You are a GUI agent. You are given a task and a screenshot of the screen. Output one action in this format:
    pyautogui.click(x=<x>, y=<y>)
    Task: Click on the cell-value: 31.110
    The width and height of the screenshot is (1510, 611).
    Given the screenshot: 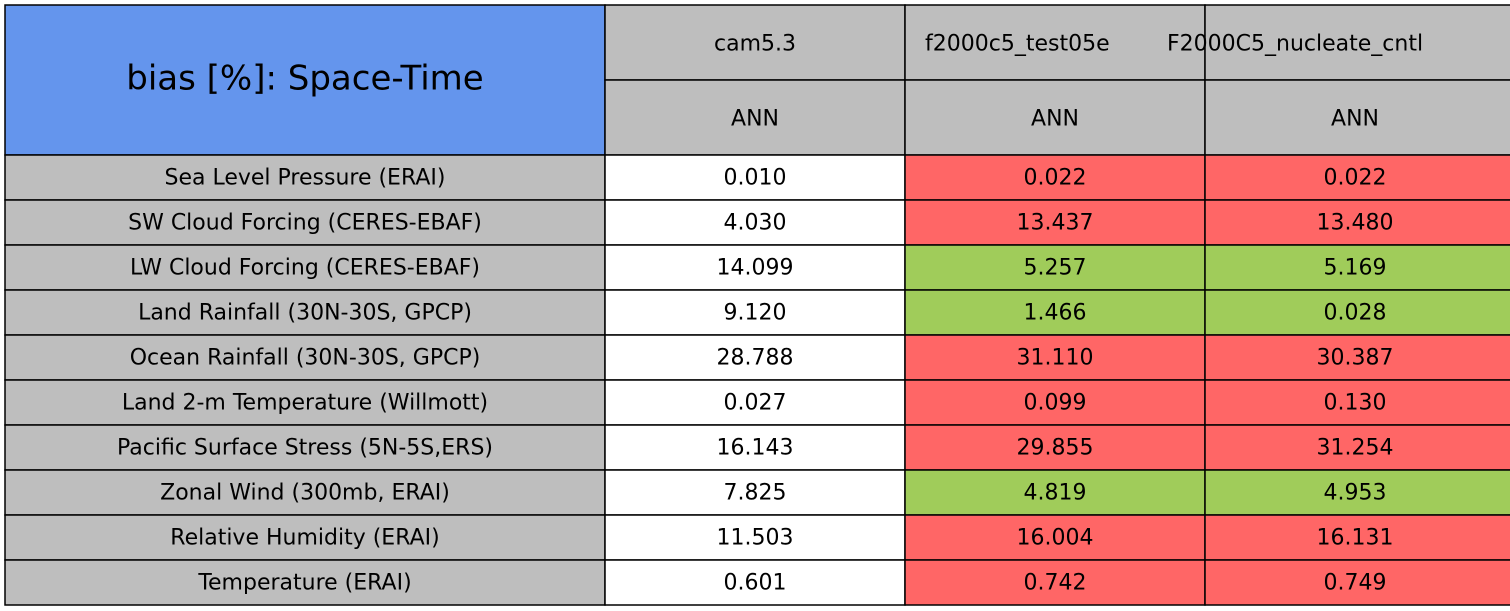 What is the action you would take?
    pyautogui.click(x=1055, y=358)
    